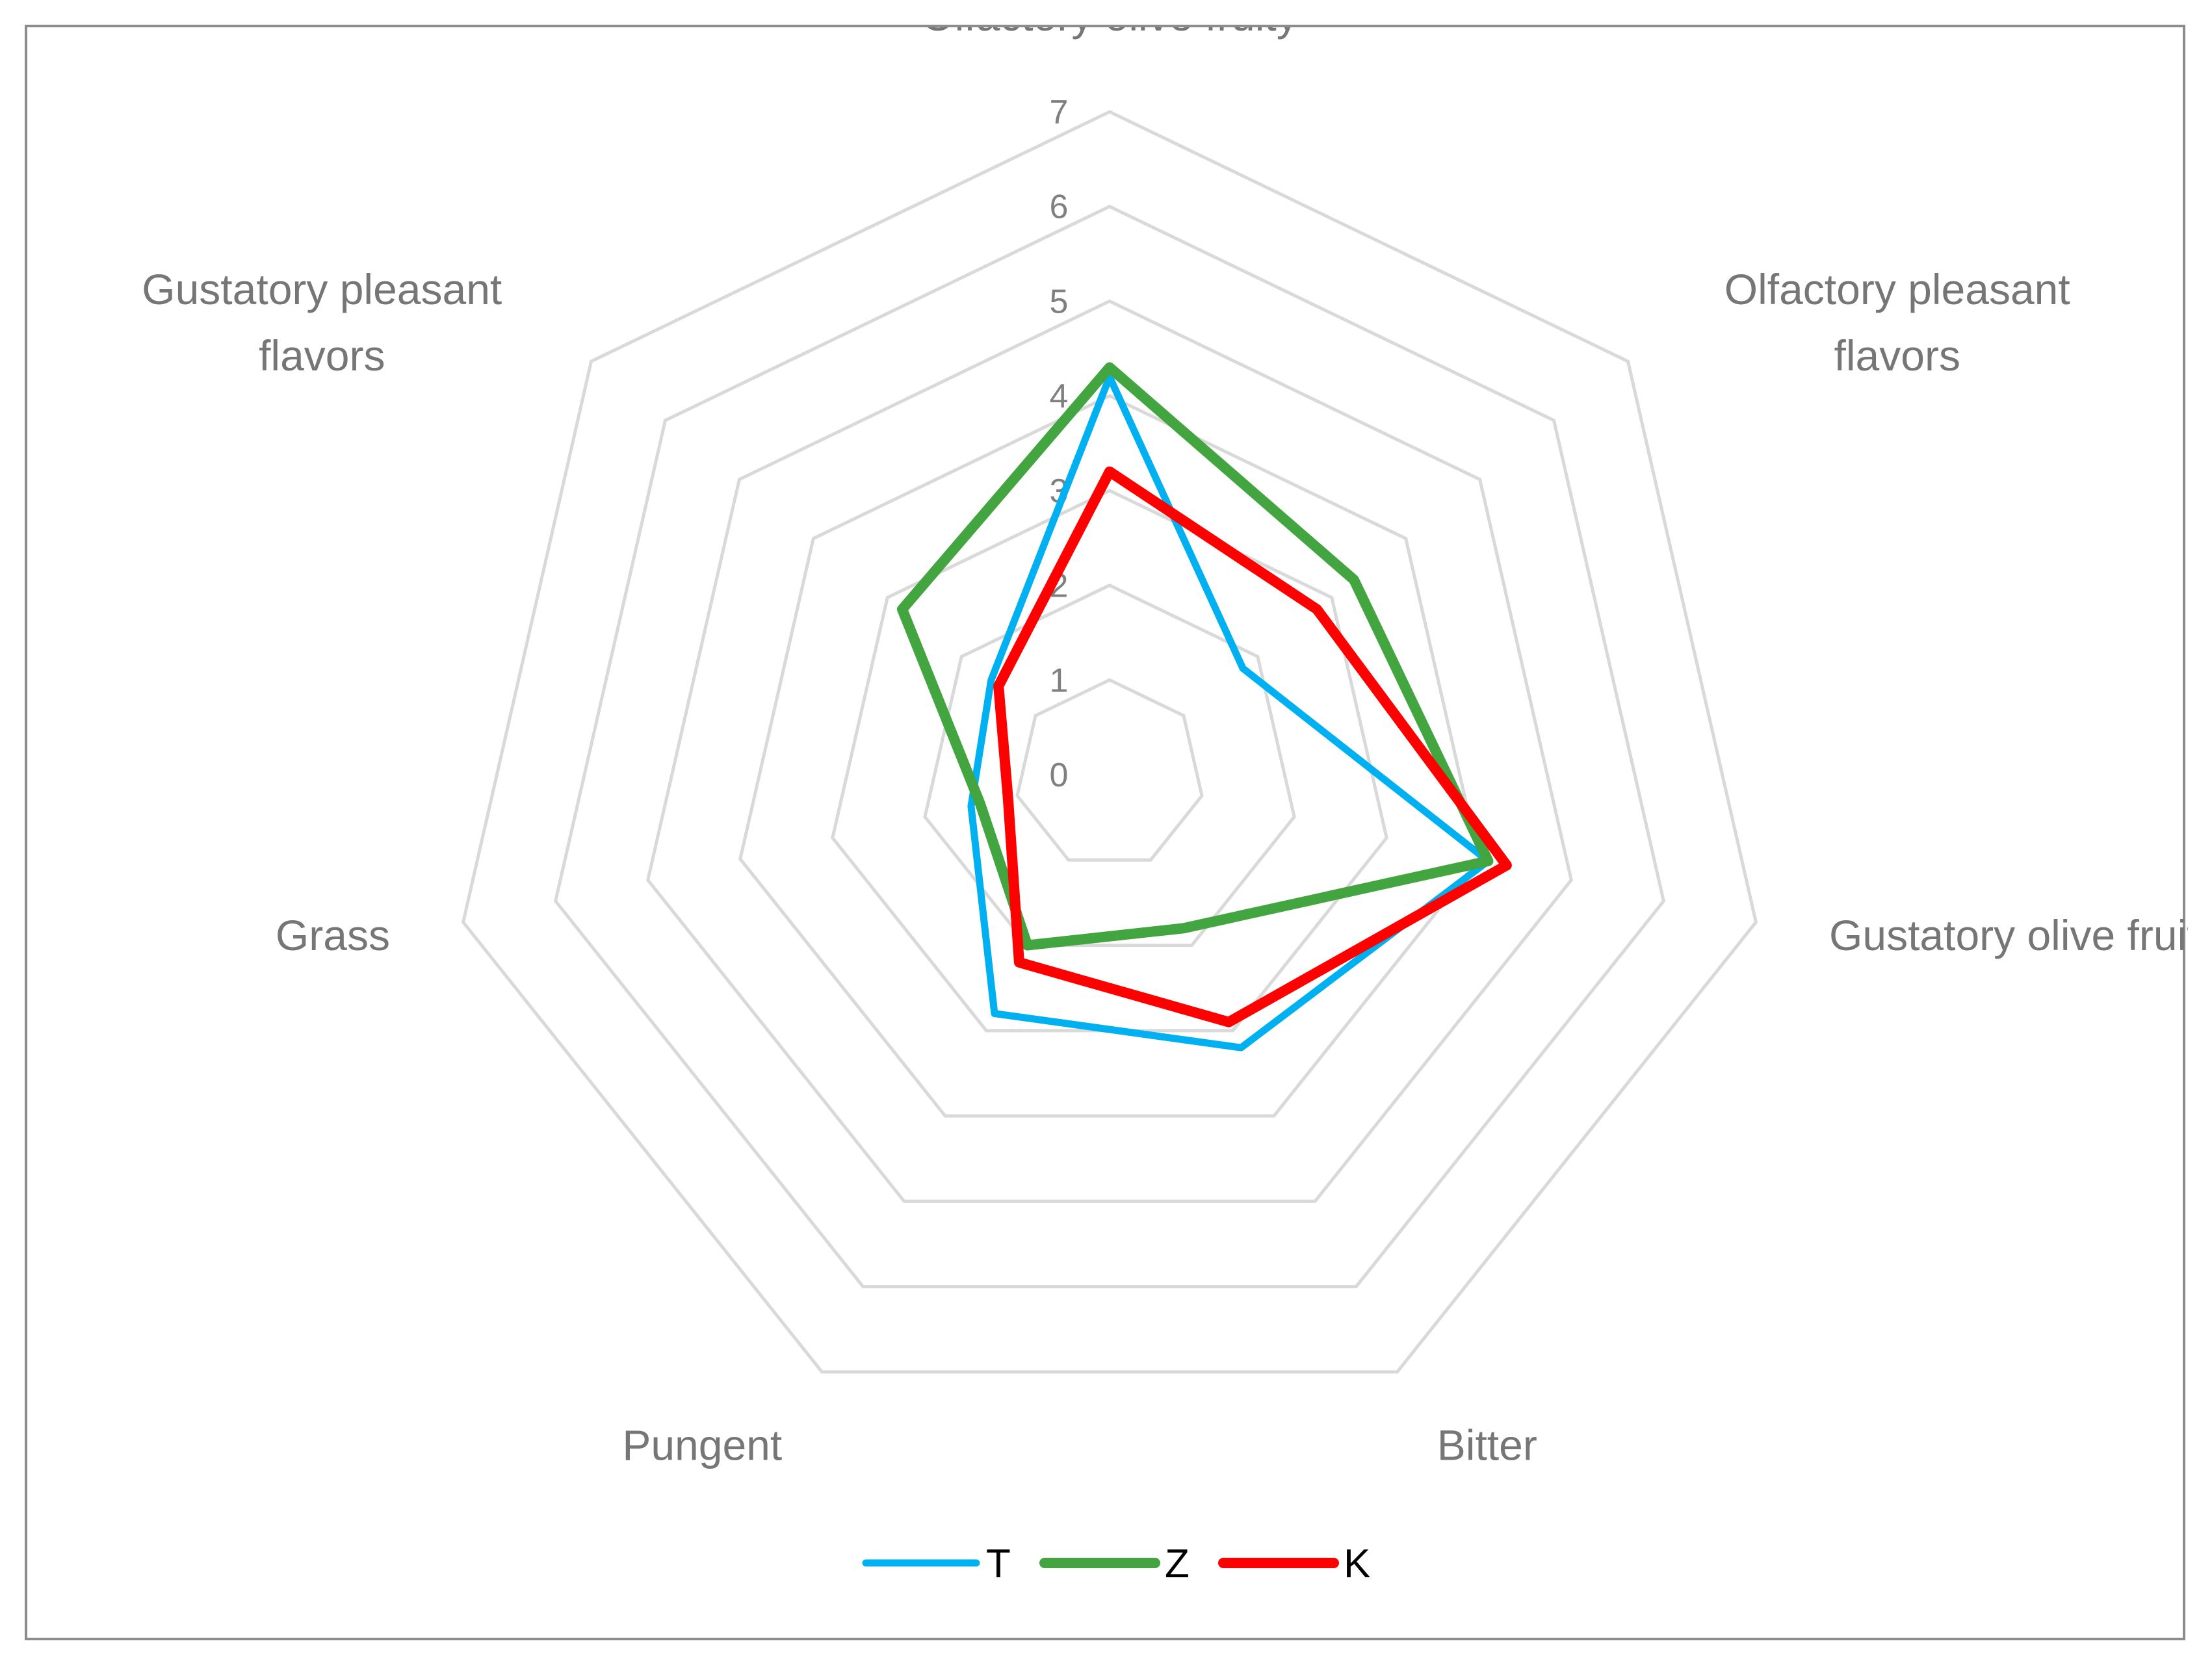 The image size is (2212, 1665). What do you see at coordinates (1114, 1564) in the screenshot?
I see `legend-item-Z: Z` at bounding box center [1114, 1564].